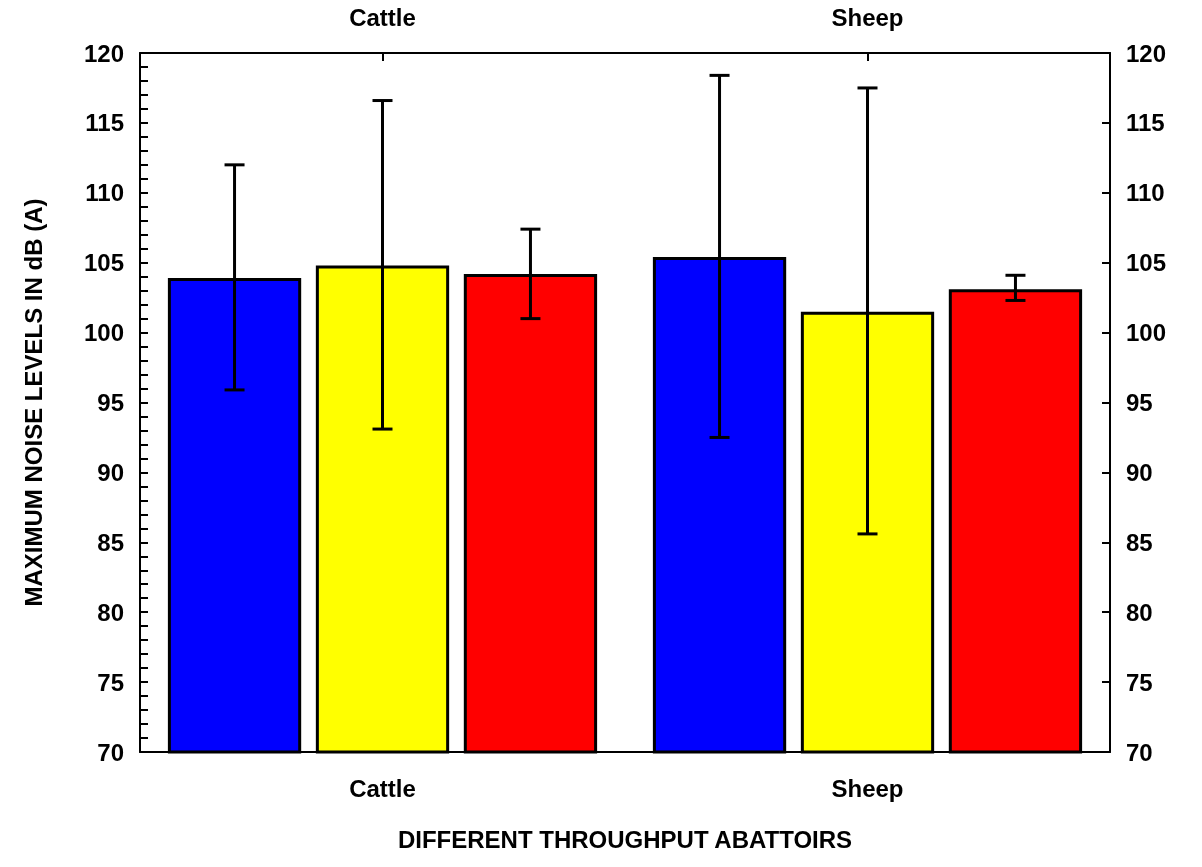 This screenshot has height=867, width=1202. What do you see at coordinates (103, 333) in the screenshot?
I see `y-tick-label: 100` at bounding box center [103, 333].